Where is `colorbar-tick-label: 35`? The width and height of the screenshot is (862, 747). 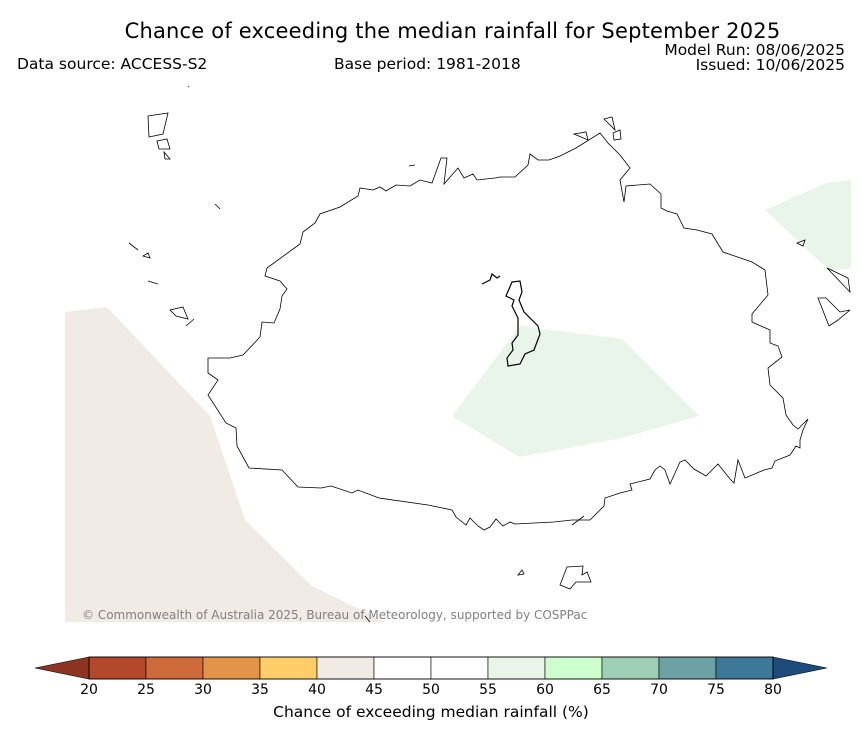 colorbar-tick-label: 35 is located at coordinates (260, 690).